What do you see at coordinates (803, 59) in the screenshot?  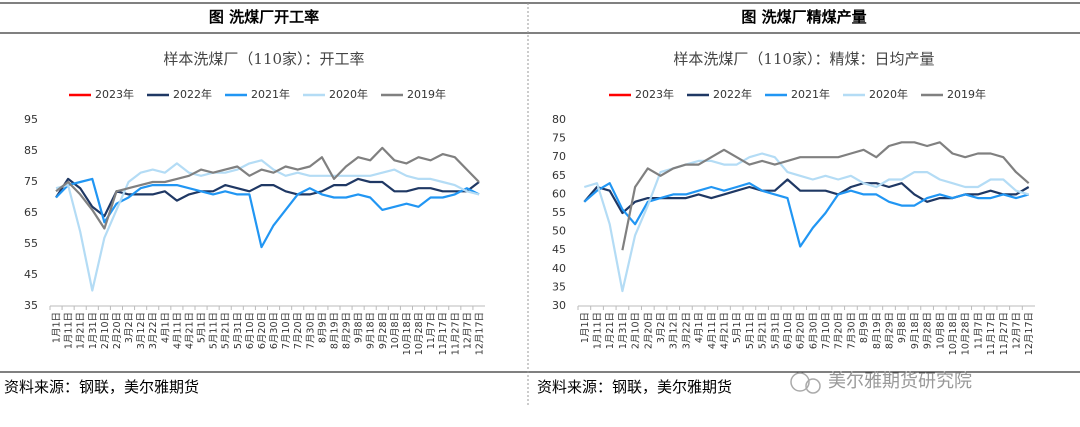 I see `chart-title: 样本洗煤厂（110家）：精煤：日均产量` at bounding box center [803, 59].